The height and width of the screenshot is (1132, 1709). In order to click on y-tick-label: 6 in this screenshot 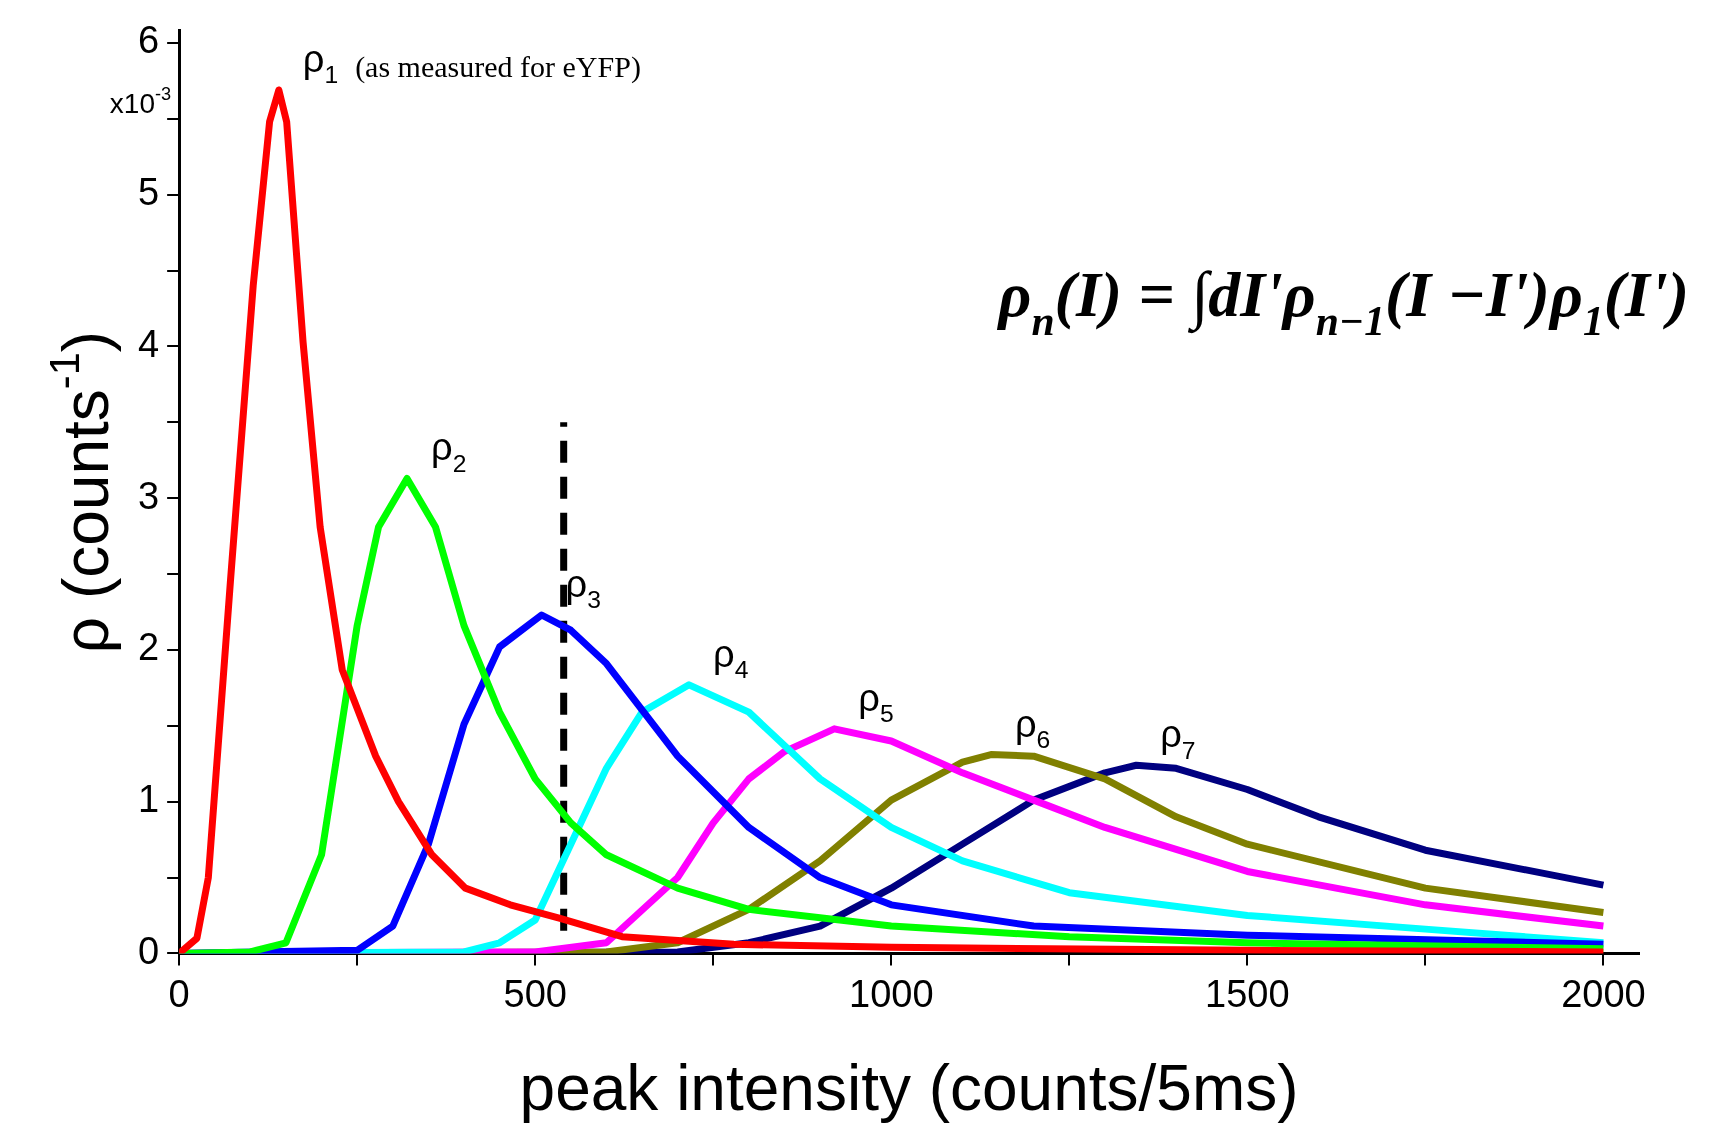, I will do `click(148, 40)`.